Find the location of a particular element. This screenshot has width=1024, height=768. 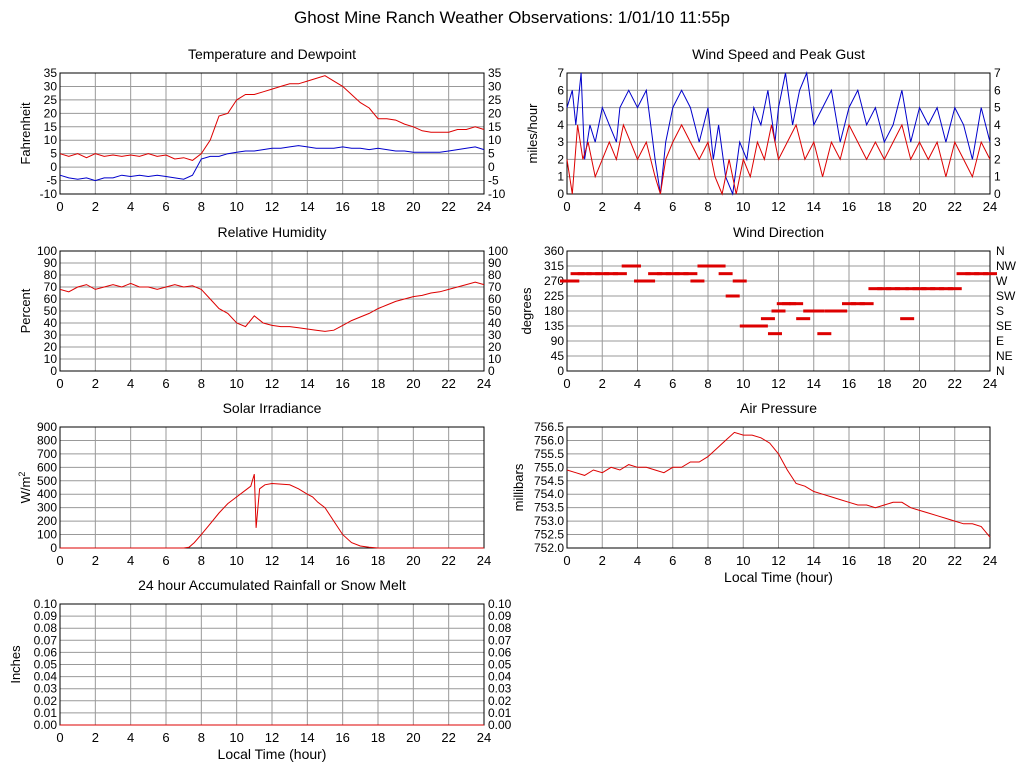

rain-x-tick-label: 24 is located at coordinates (484, 737).